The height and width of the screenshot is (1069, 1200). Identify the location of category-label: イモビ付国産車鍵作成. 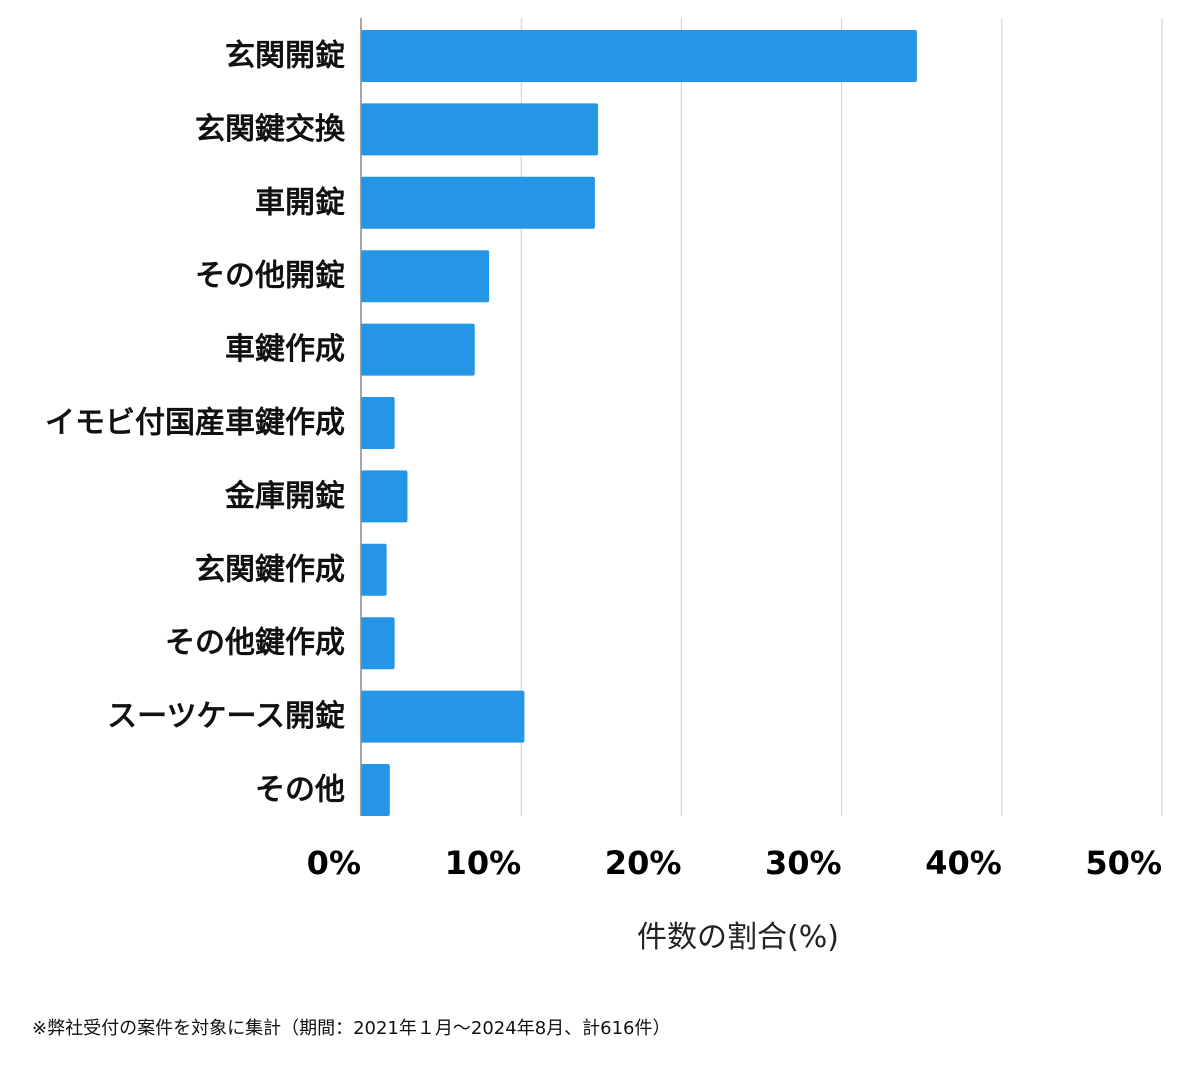
(195, 423).